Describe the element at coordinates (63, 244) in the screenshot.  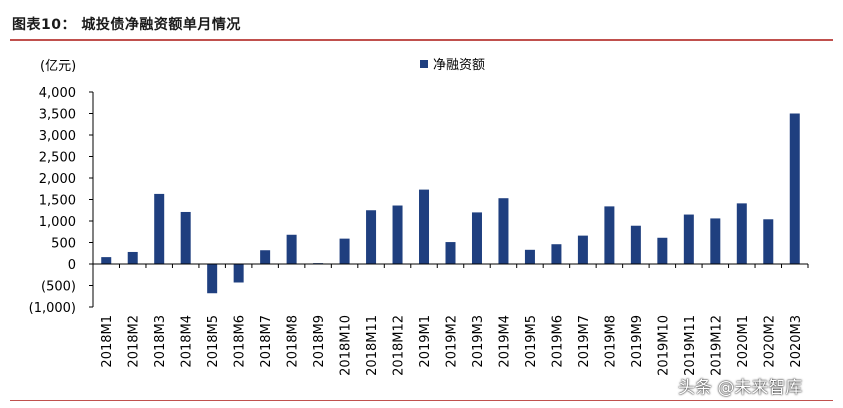
I see `y-tick-label: 500` at that location.